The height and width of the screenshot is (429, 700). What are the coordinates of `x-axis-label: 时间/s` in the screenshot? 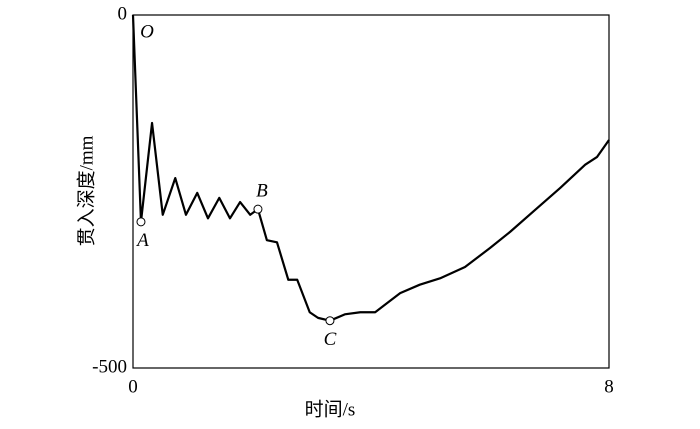 It's located at (330, 409).